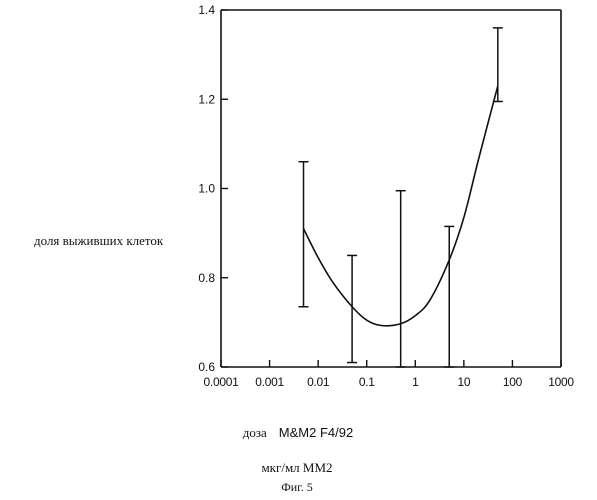 Image resolution: width=597 pixels, height=500 pixels. Describe the element at coordinates (513, 382) in the screenshot. I see `x-tick-label: 100` at that location.